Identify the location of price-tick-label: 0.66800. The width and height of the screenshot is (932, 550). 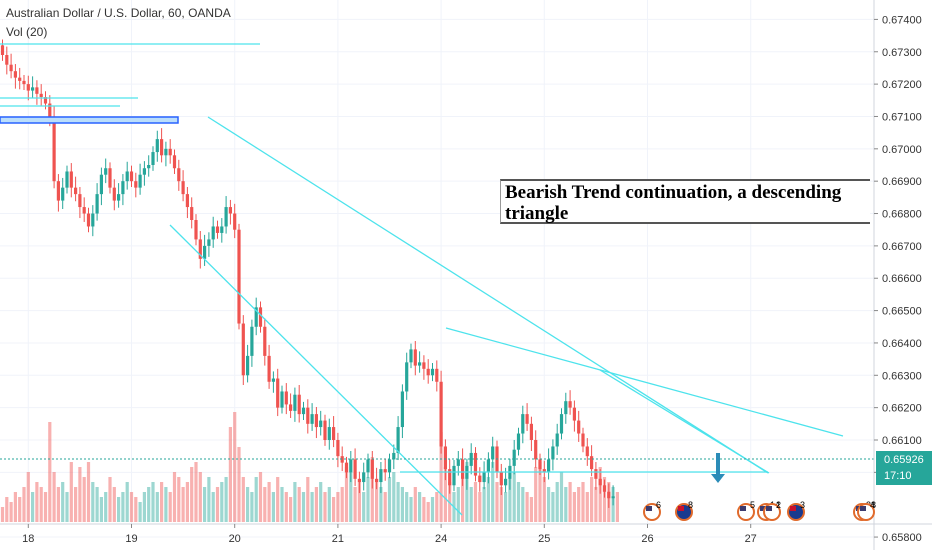
(902, 215).